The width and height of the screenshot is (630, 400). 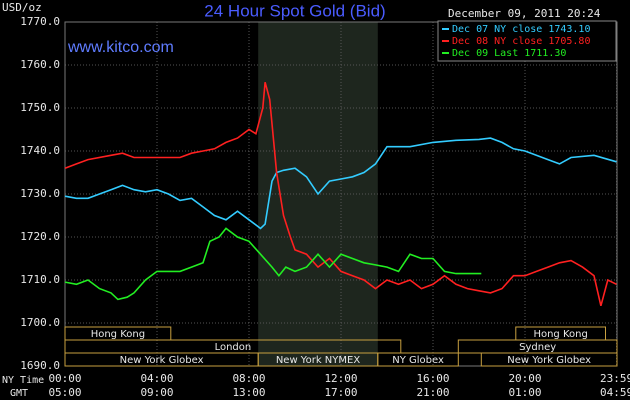 I want to click on timestamp: December 09, 2011 20:24, so click(x=524, y=13).